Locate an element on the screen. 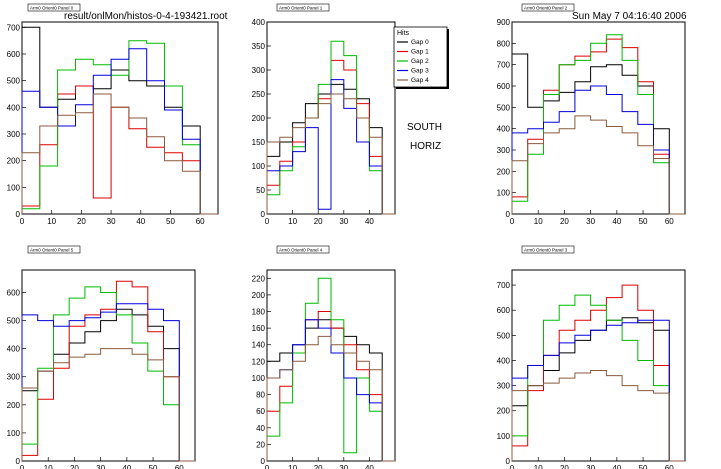  y-tick-label: 700 is located at coordinates (14, 27).